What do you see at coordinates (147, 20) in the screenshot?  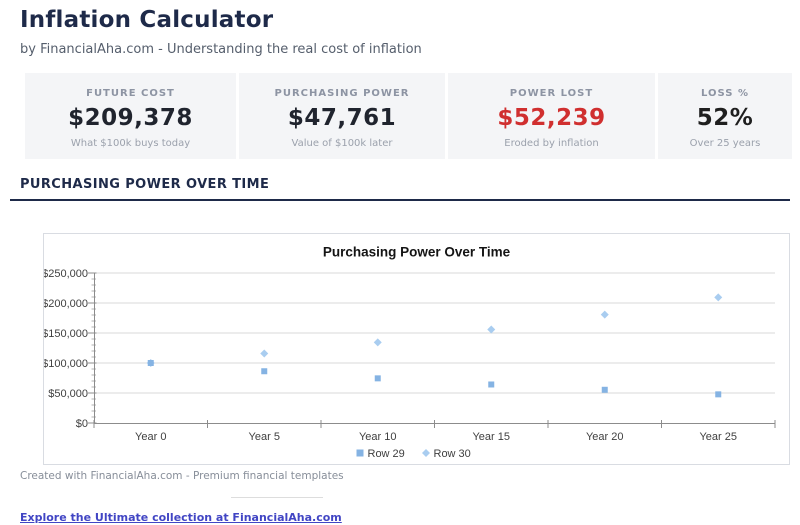 I see `page-title: Inflation Calculator` at bounding box center [147, 20].